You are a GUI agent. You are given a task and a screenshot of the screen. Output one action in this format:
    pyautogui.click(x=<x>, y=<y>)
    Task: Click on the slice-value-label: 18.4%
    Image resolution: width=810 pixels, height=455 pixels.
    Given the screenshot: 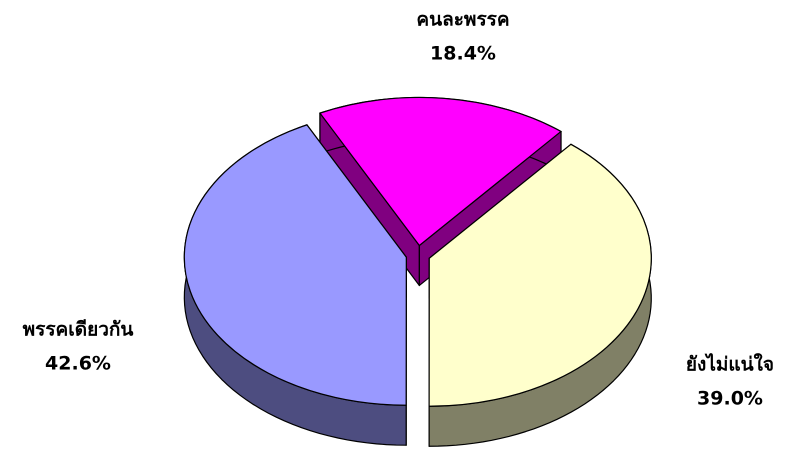 What is the action you would take?
    pyautogui.click(x=463, y=54)
    